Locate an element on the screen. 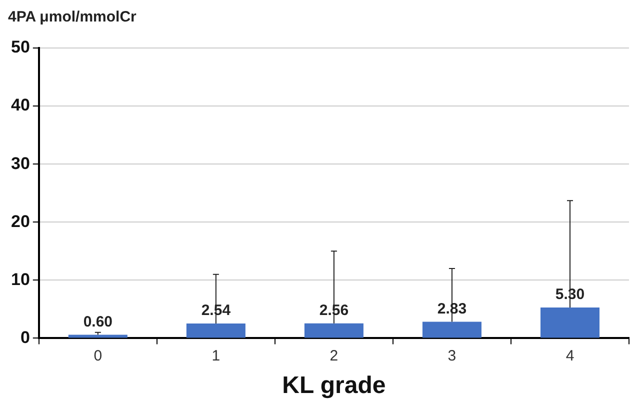 This screenshot has height=413, width=641. x-axis-title: KL grade is located at coordinates (334, 386).